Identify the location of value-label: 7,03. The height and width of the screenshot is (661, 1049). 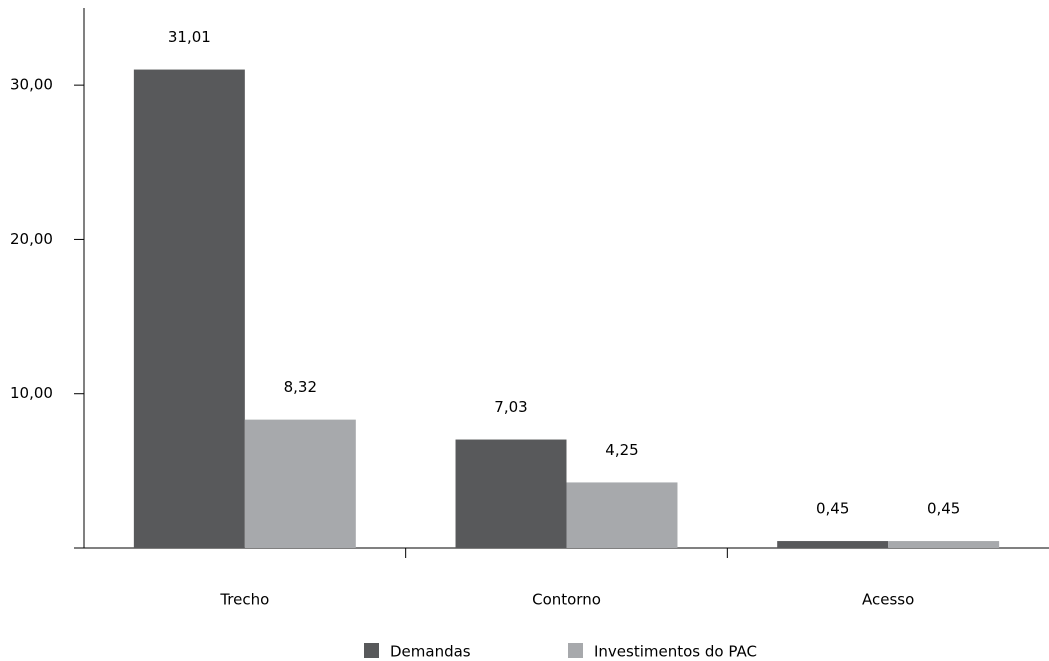
(510, 407).